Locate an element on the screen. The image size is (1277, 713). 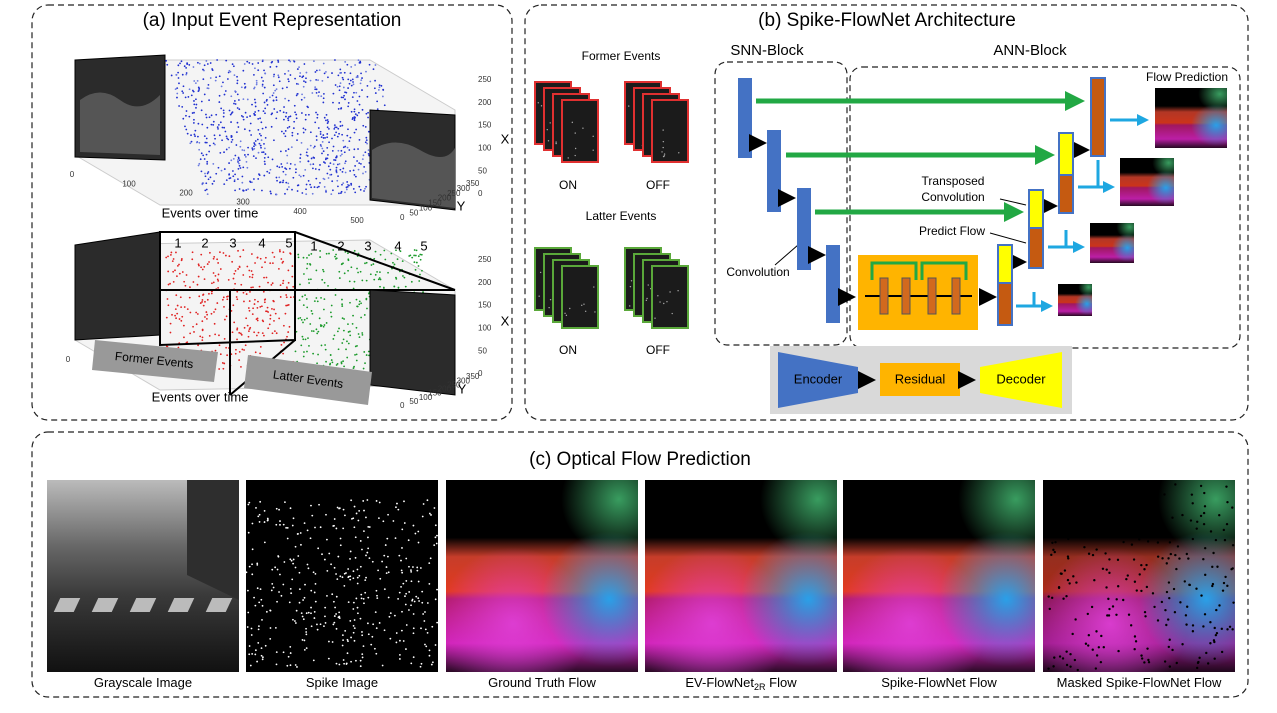
bin-label: 3 is located at coordinates (232, 242).